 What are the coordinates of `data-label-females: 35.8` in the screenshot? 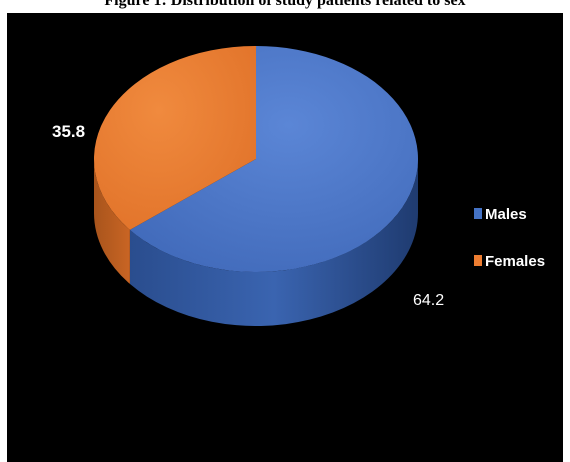 It's located at (68, 131).